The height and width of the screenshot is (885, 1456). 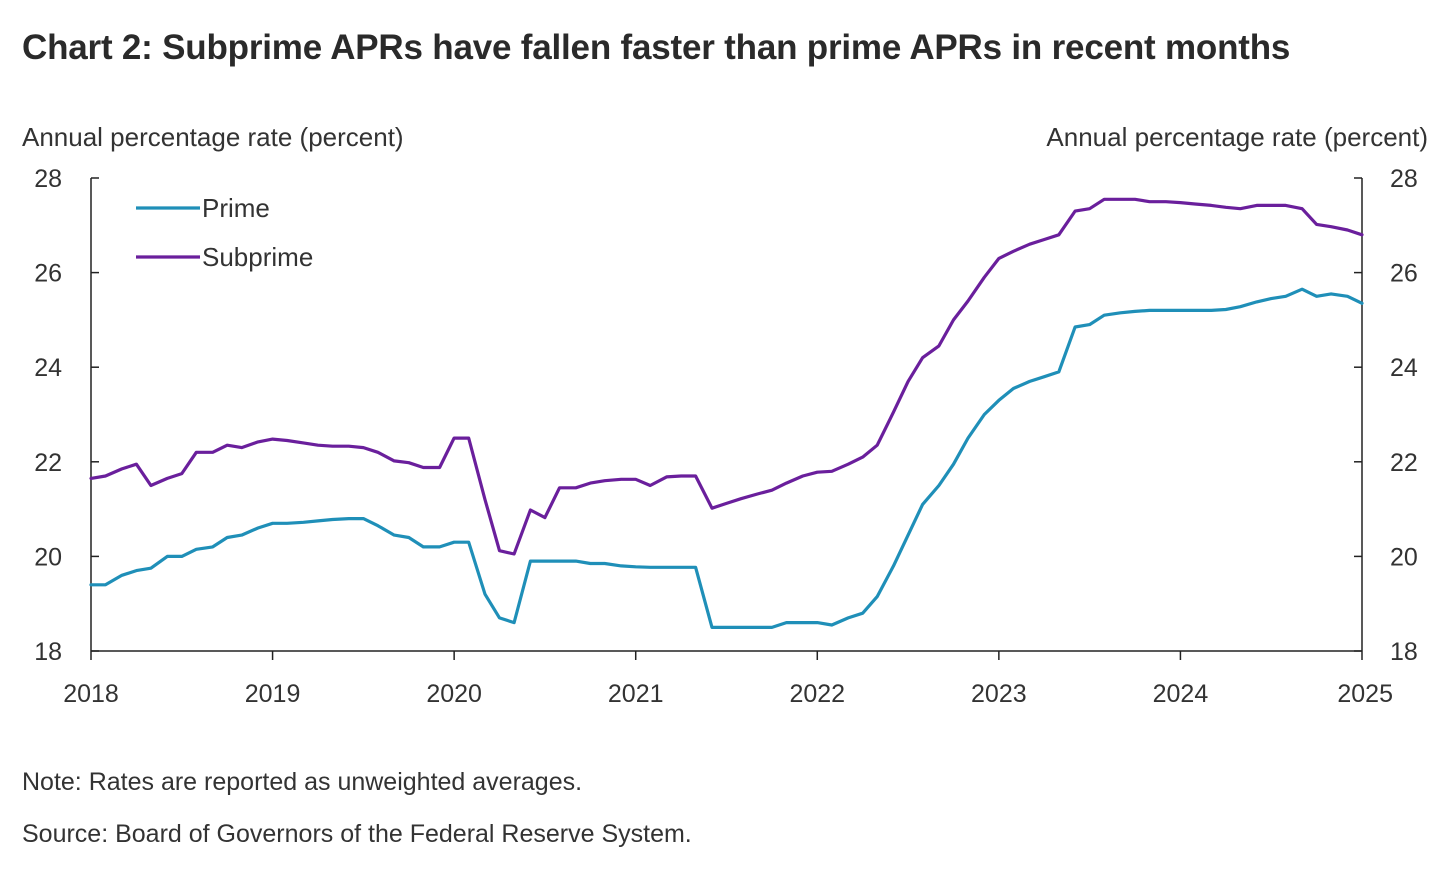 I want to click on x-tick-label: 2022, so click(x=817, y=694).